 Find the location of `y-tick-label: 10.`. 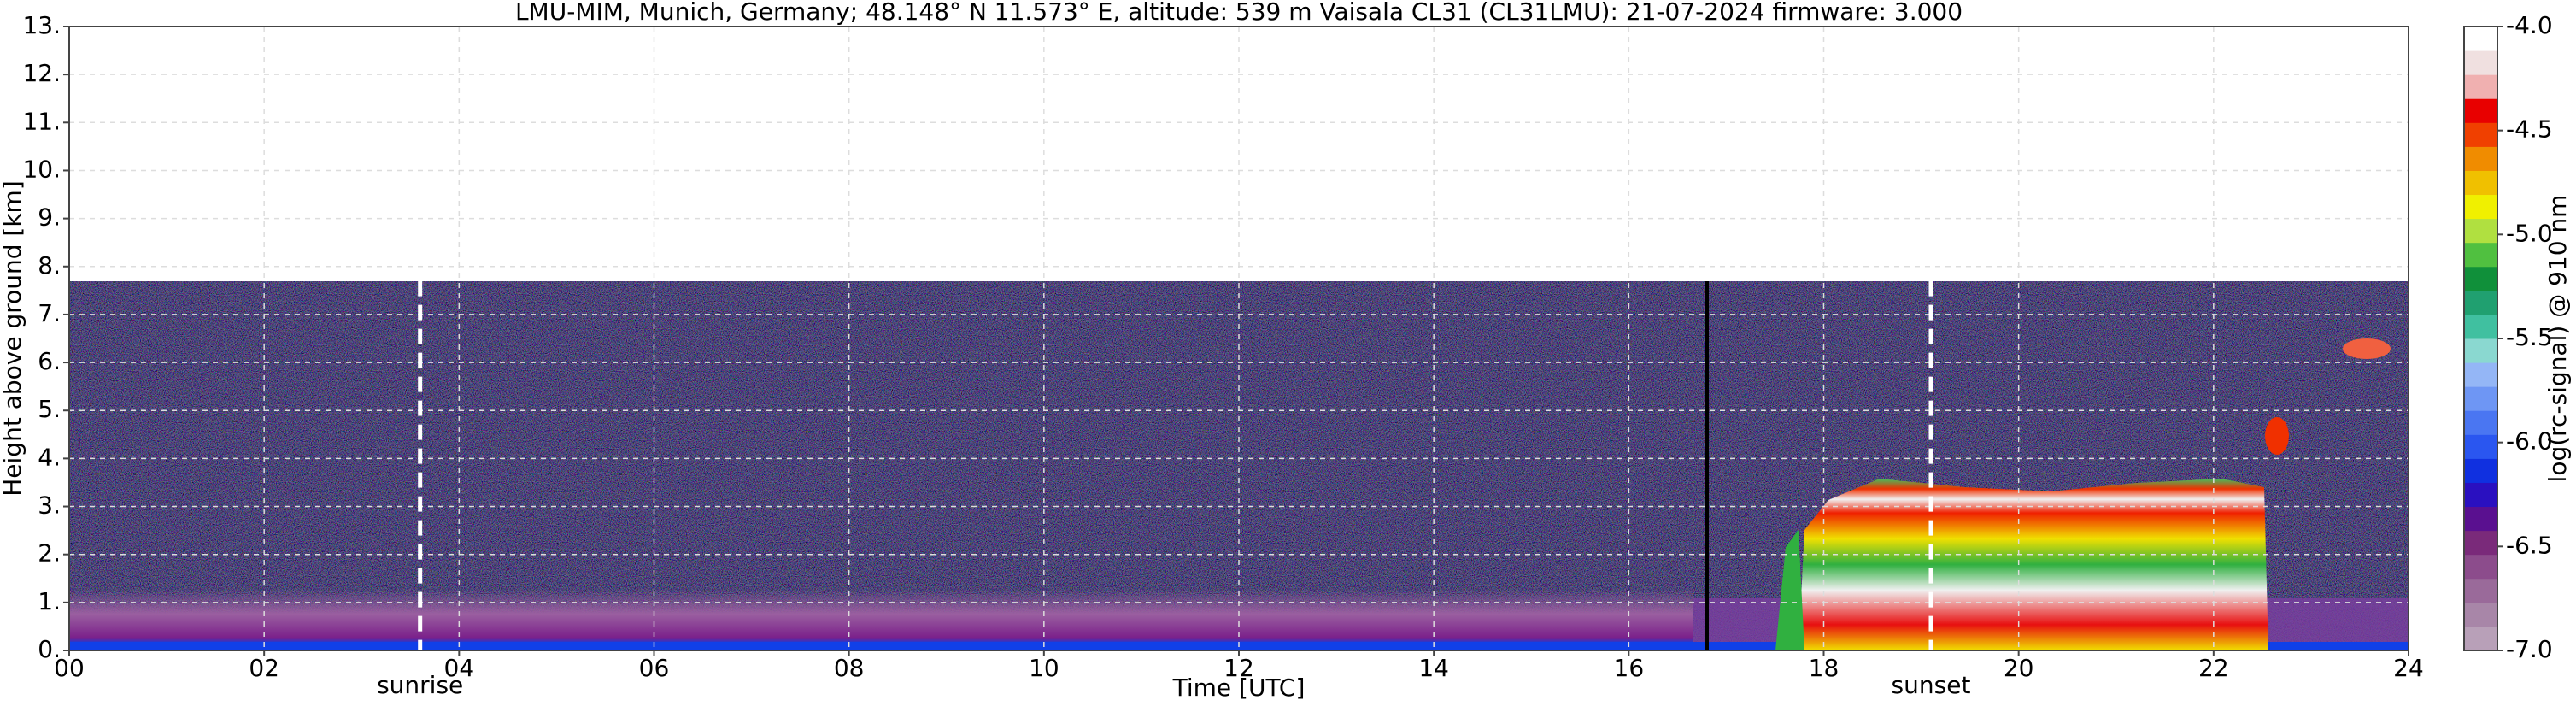

y-tick-label: 10. is located at coordinates (41, 169).